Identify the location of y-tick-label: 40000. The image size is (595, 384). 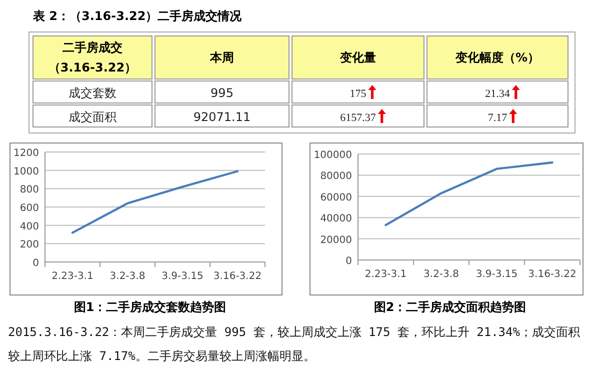
(336, 219).